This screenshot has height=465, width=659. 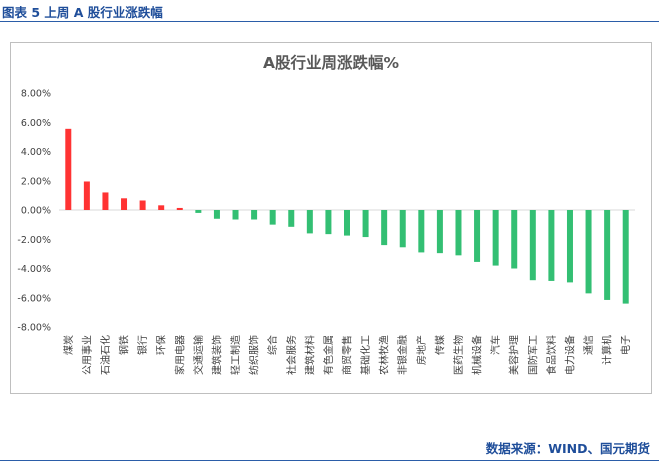 I want to click on category-label: 美容护理, so click(x=514, y=355).